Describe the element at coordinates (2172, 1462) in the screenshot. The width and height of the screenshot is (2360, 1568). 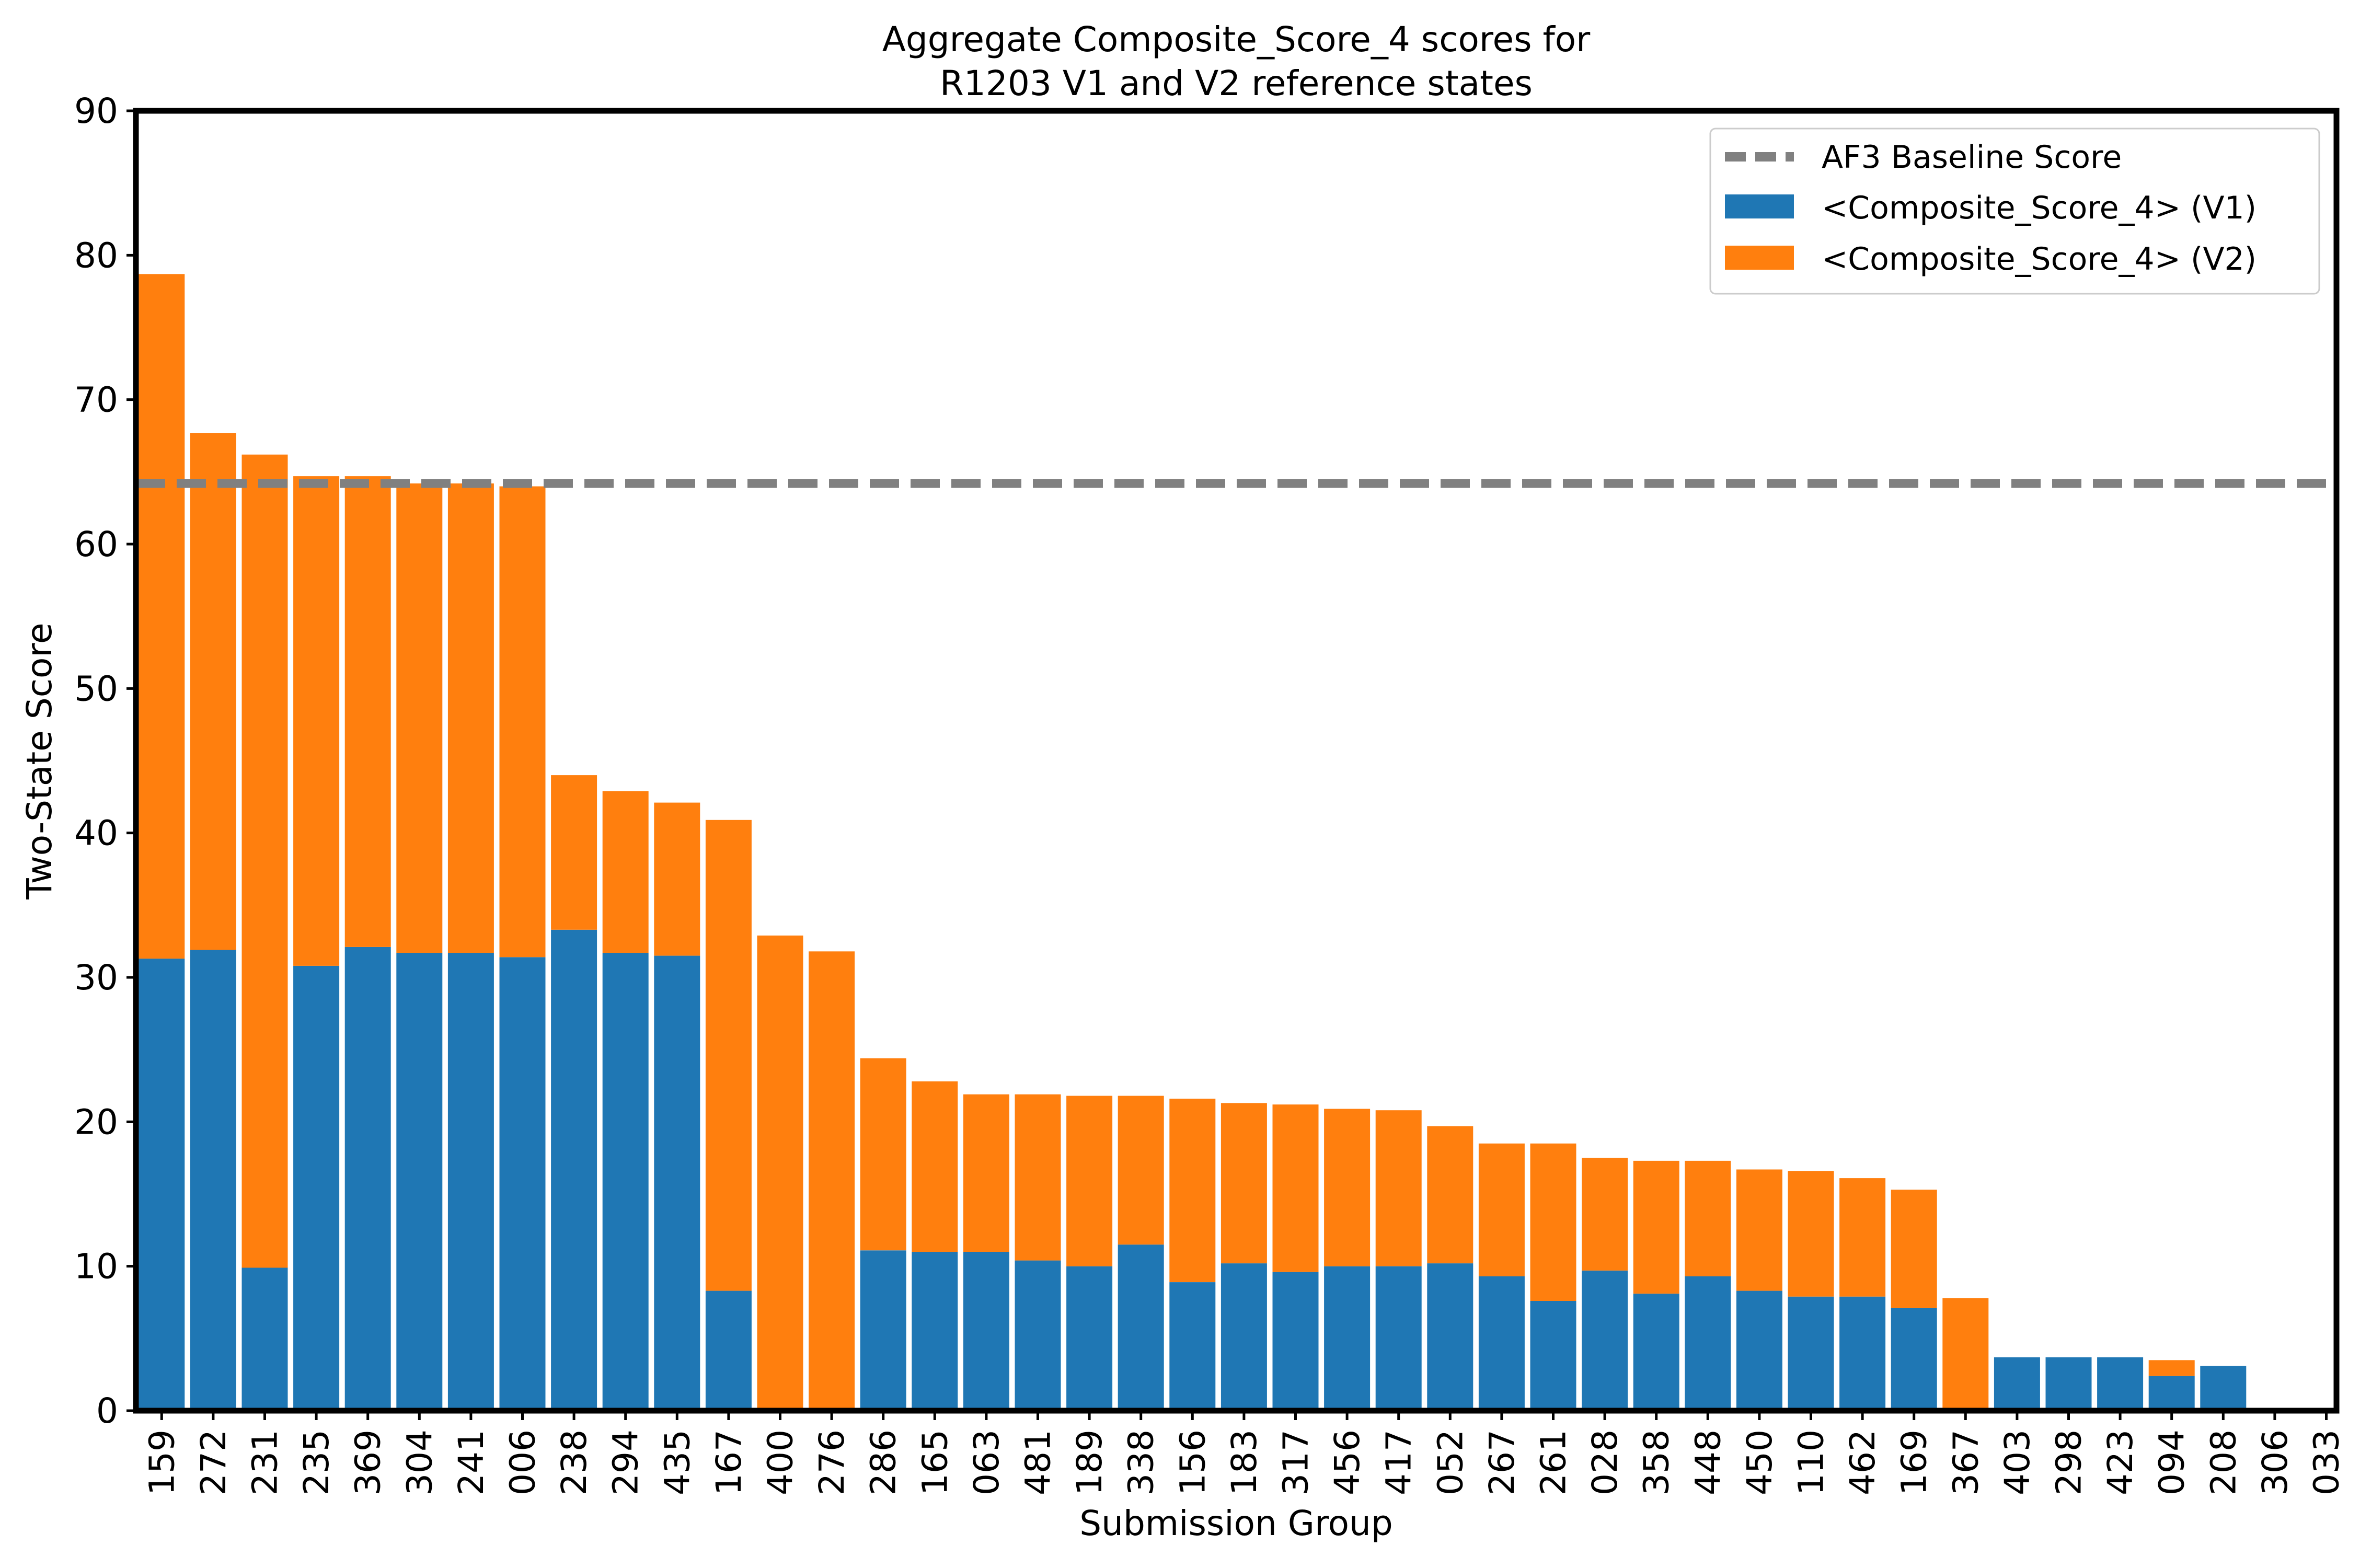
I see `x-tick-label: 094` at that location.